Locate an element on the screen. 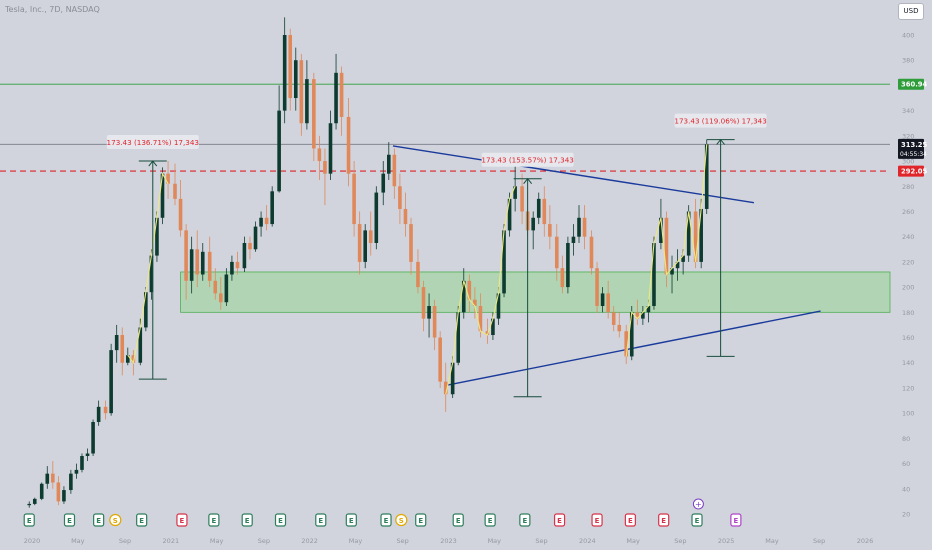  y-tick-label: 320 is located at coordinates (908, 136).